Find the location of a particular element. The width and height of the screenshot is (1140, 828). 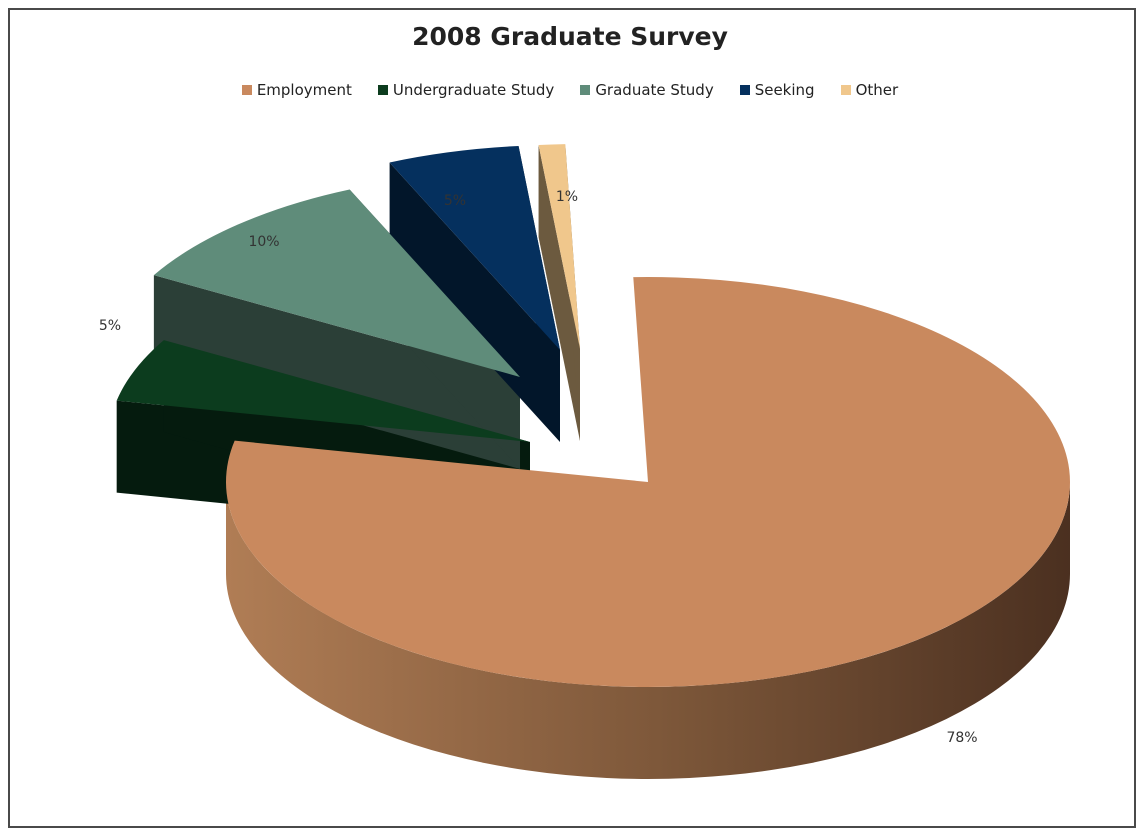

legend-label-graduate-study: Graduate Study is located at coordinates (654, 90).